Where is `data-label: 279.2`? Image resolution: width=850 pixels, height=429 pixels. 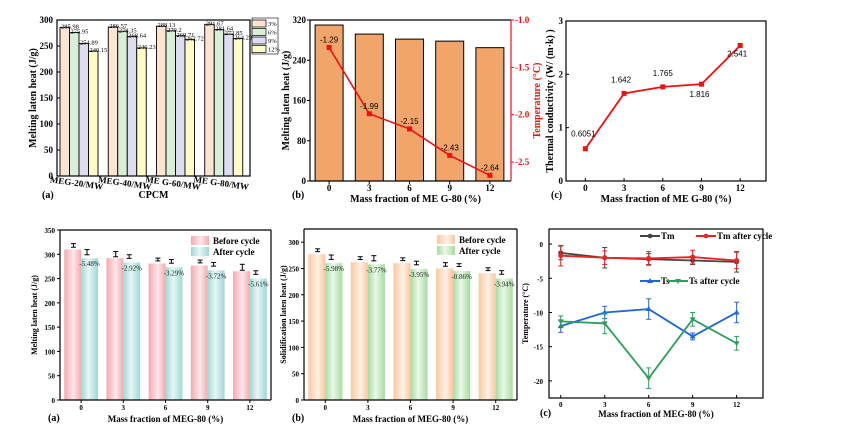
data-label: 279.2 is located at coordinates (174, 30).